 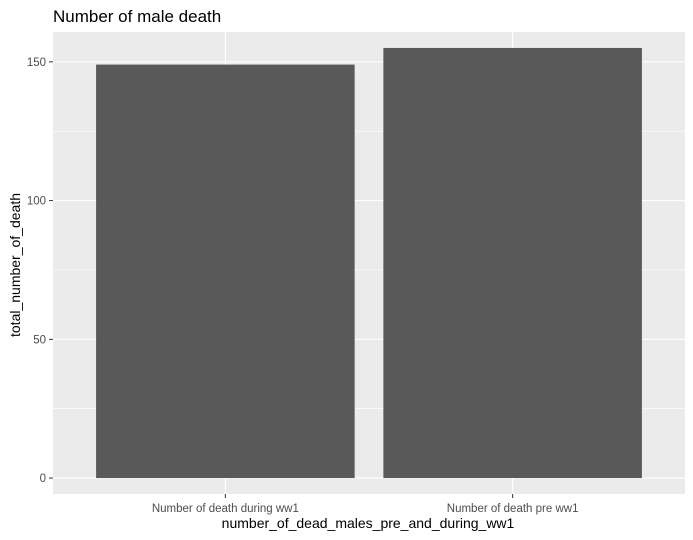 I want to click on y-tick-label: 50, so click(x=39, y=340).